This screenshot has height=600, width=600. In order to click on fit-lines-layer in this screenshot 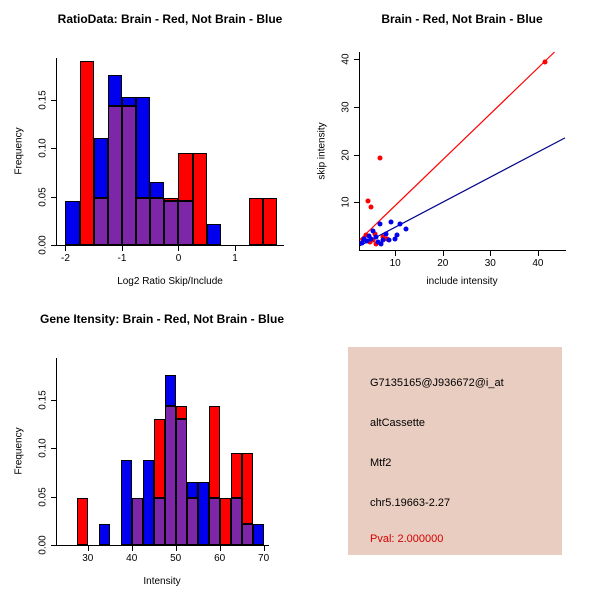, I will do `click(462, 149)`.